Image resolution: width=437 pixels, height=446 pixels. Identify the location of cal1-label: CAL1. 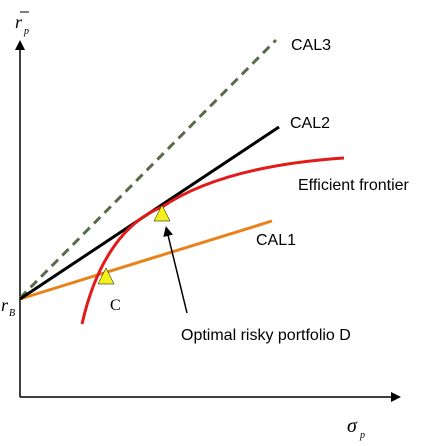
(276, 240).